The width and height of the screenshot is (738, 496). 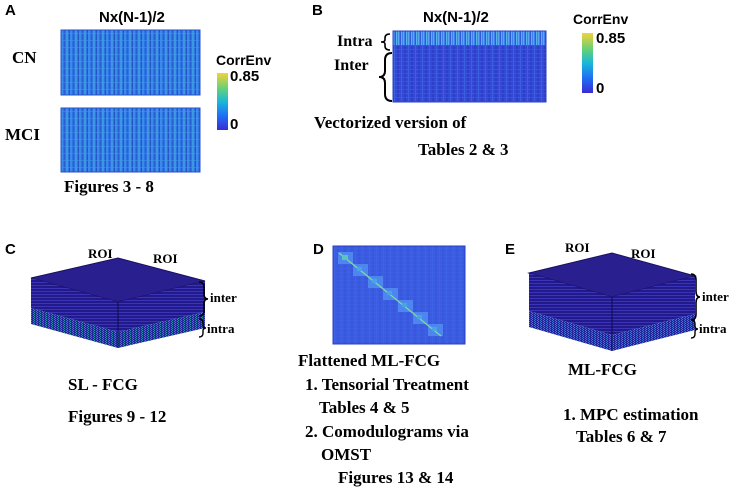 I want to click on panel-e-intra-brace, so click(x=694, y=329).